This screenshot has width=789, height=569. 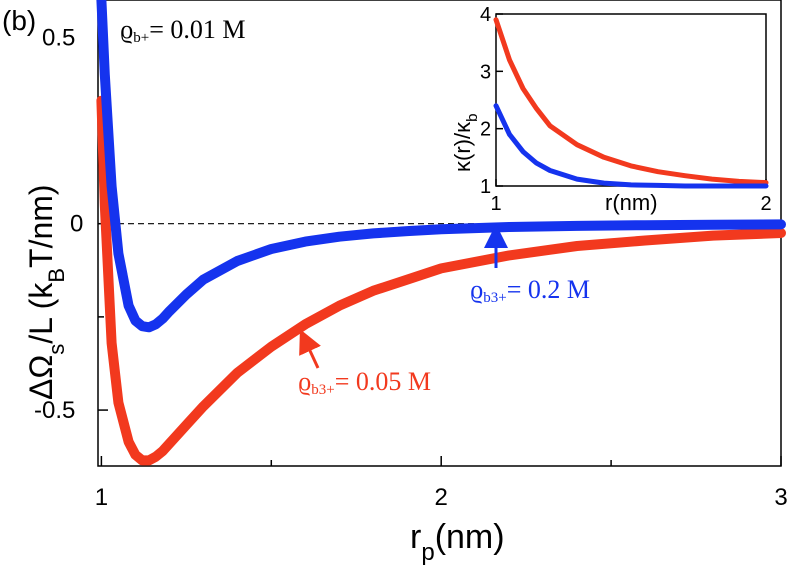 I want to click on y-axis-label: ΔΩs/L (kBT/nm), so click(x=46, y=292).